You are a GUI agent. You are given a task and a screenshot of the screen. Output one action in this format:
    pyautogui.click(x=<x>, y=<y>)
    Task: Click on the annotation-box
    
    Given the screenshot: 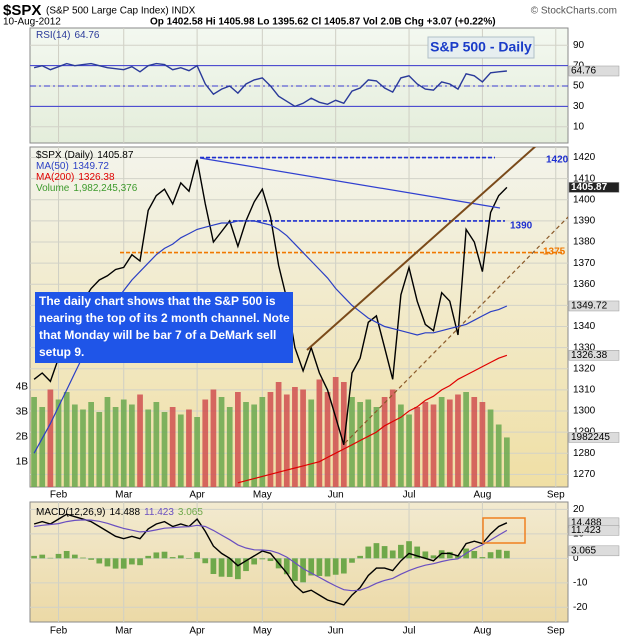 What is the action you would take?
    pyautogui.click(x=481, y=47)
    